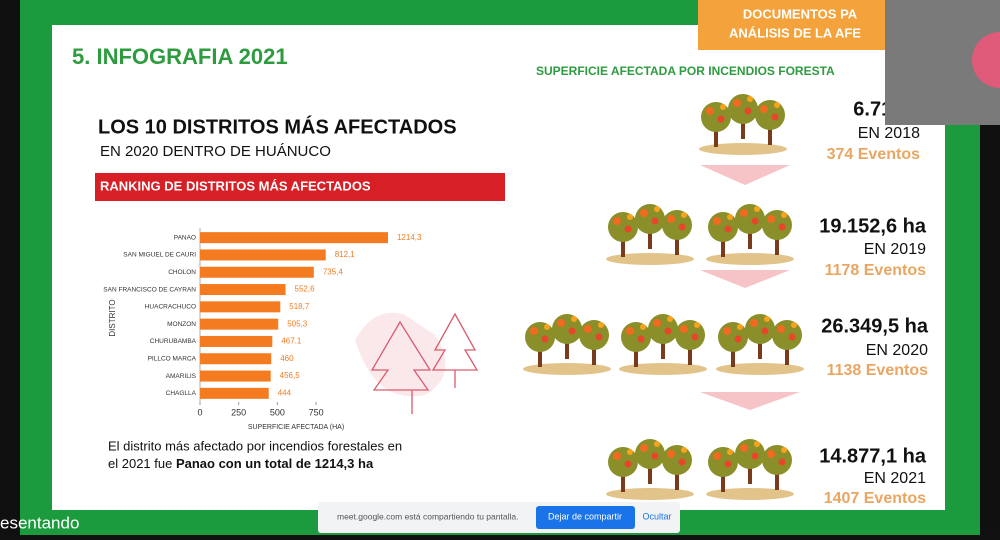  What do you see at coordinates (299, 306) in the screenshot?
I see `value-label: 518,7` at bounding box center [299, 306].